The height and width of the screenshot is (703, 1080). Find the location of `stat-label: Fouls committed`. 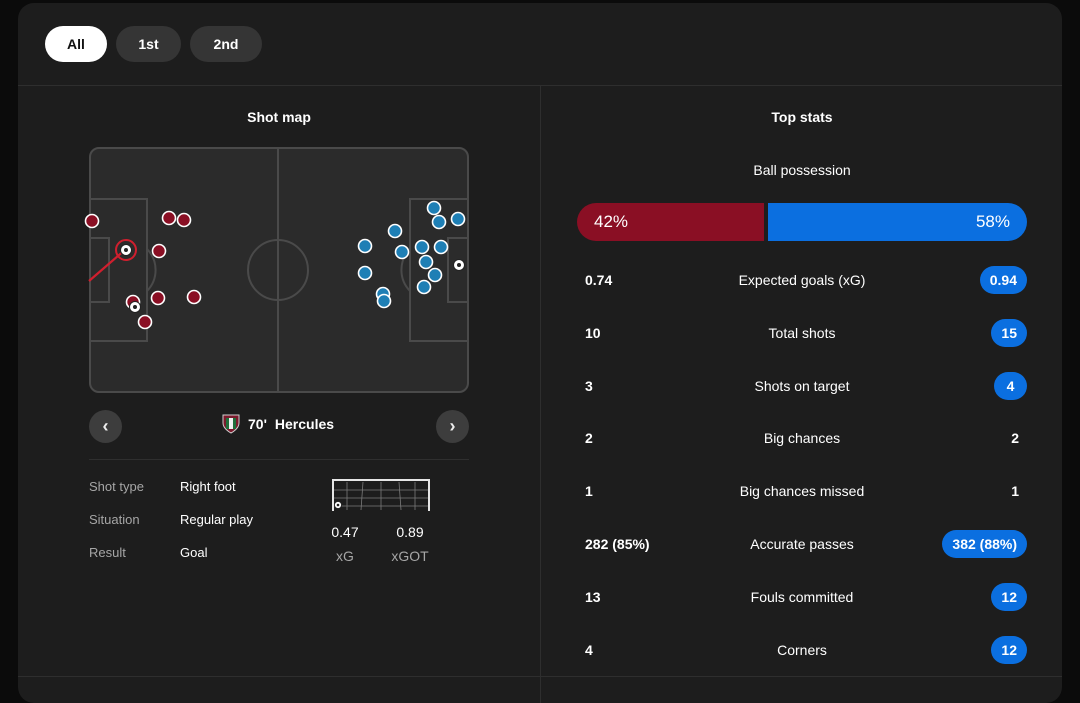

stat-label: Fouls committed is located at coordinates (802, 597).